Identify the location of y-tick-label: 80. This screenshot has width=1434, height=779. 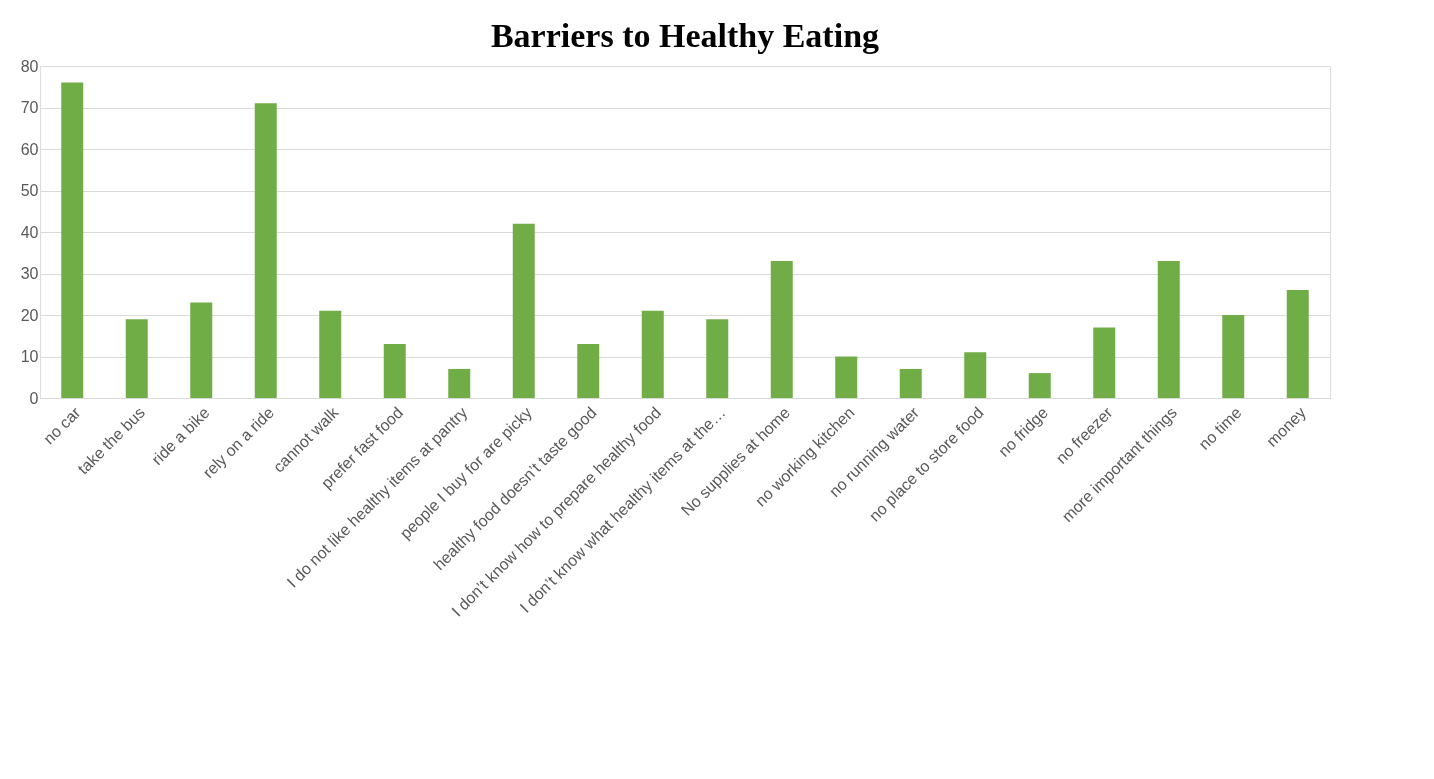
(29, 66).